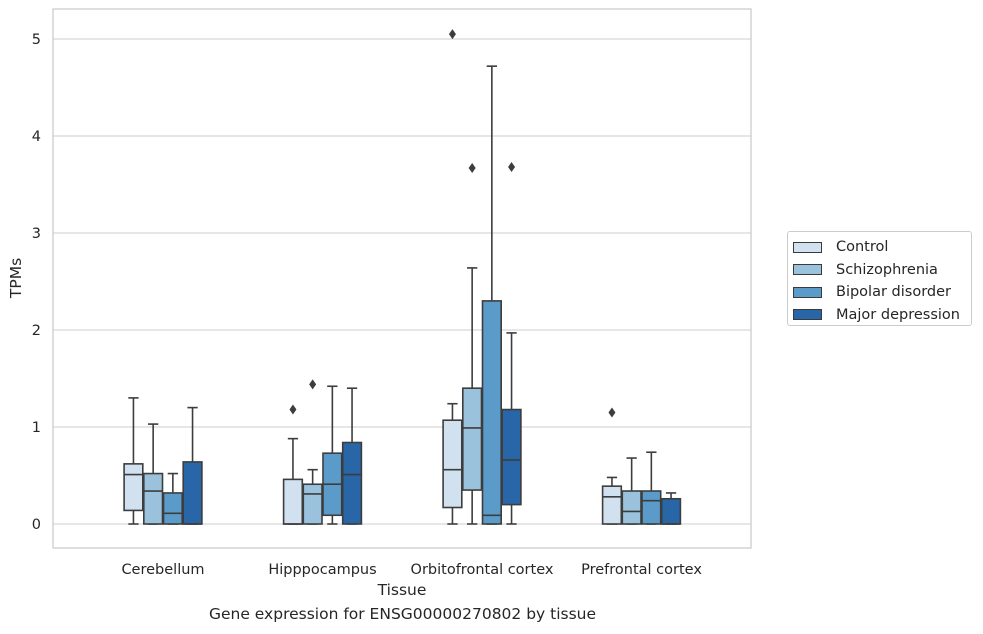 Image resolution: width=983 pixels, height=634 pixels. I want to click on legend-item: Schizophrenia, so click(882, 270).